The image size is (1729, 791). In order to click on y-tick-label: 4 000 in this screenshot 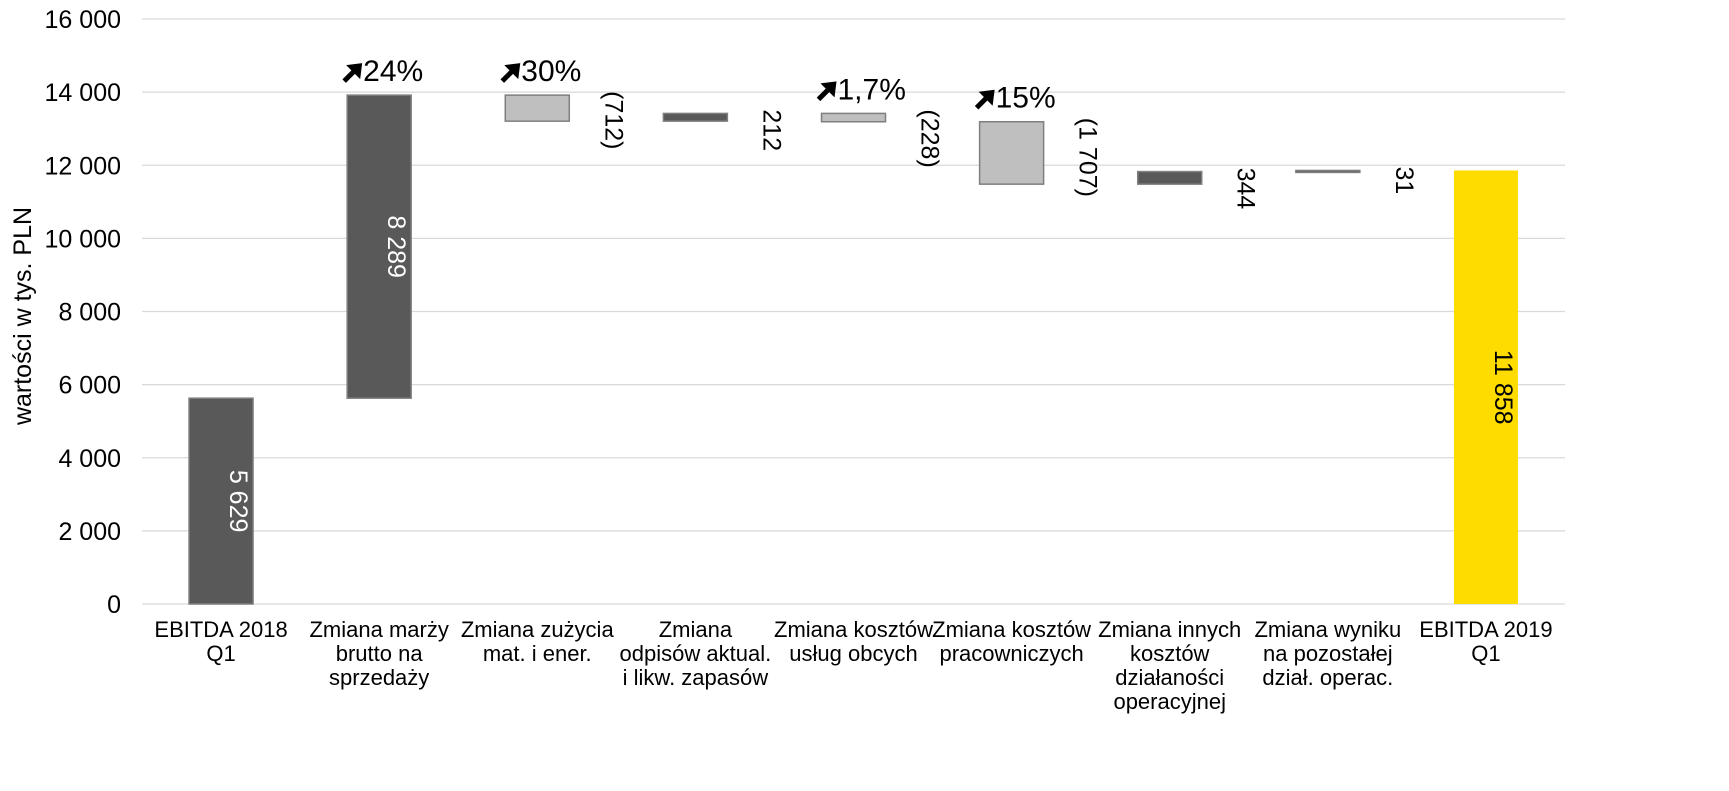, I will do `click(89, 459)`.